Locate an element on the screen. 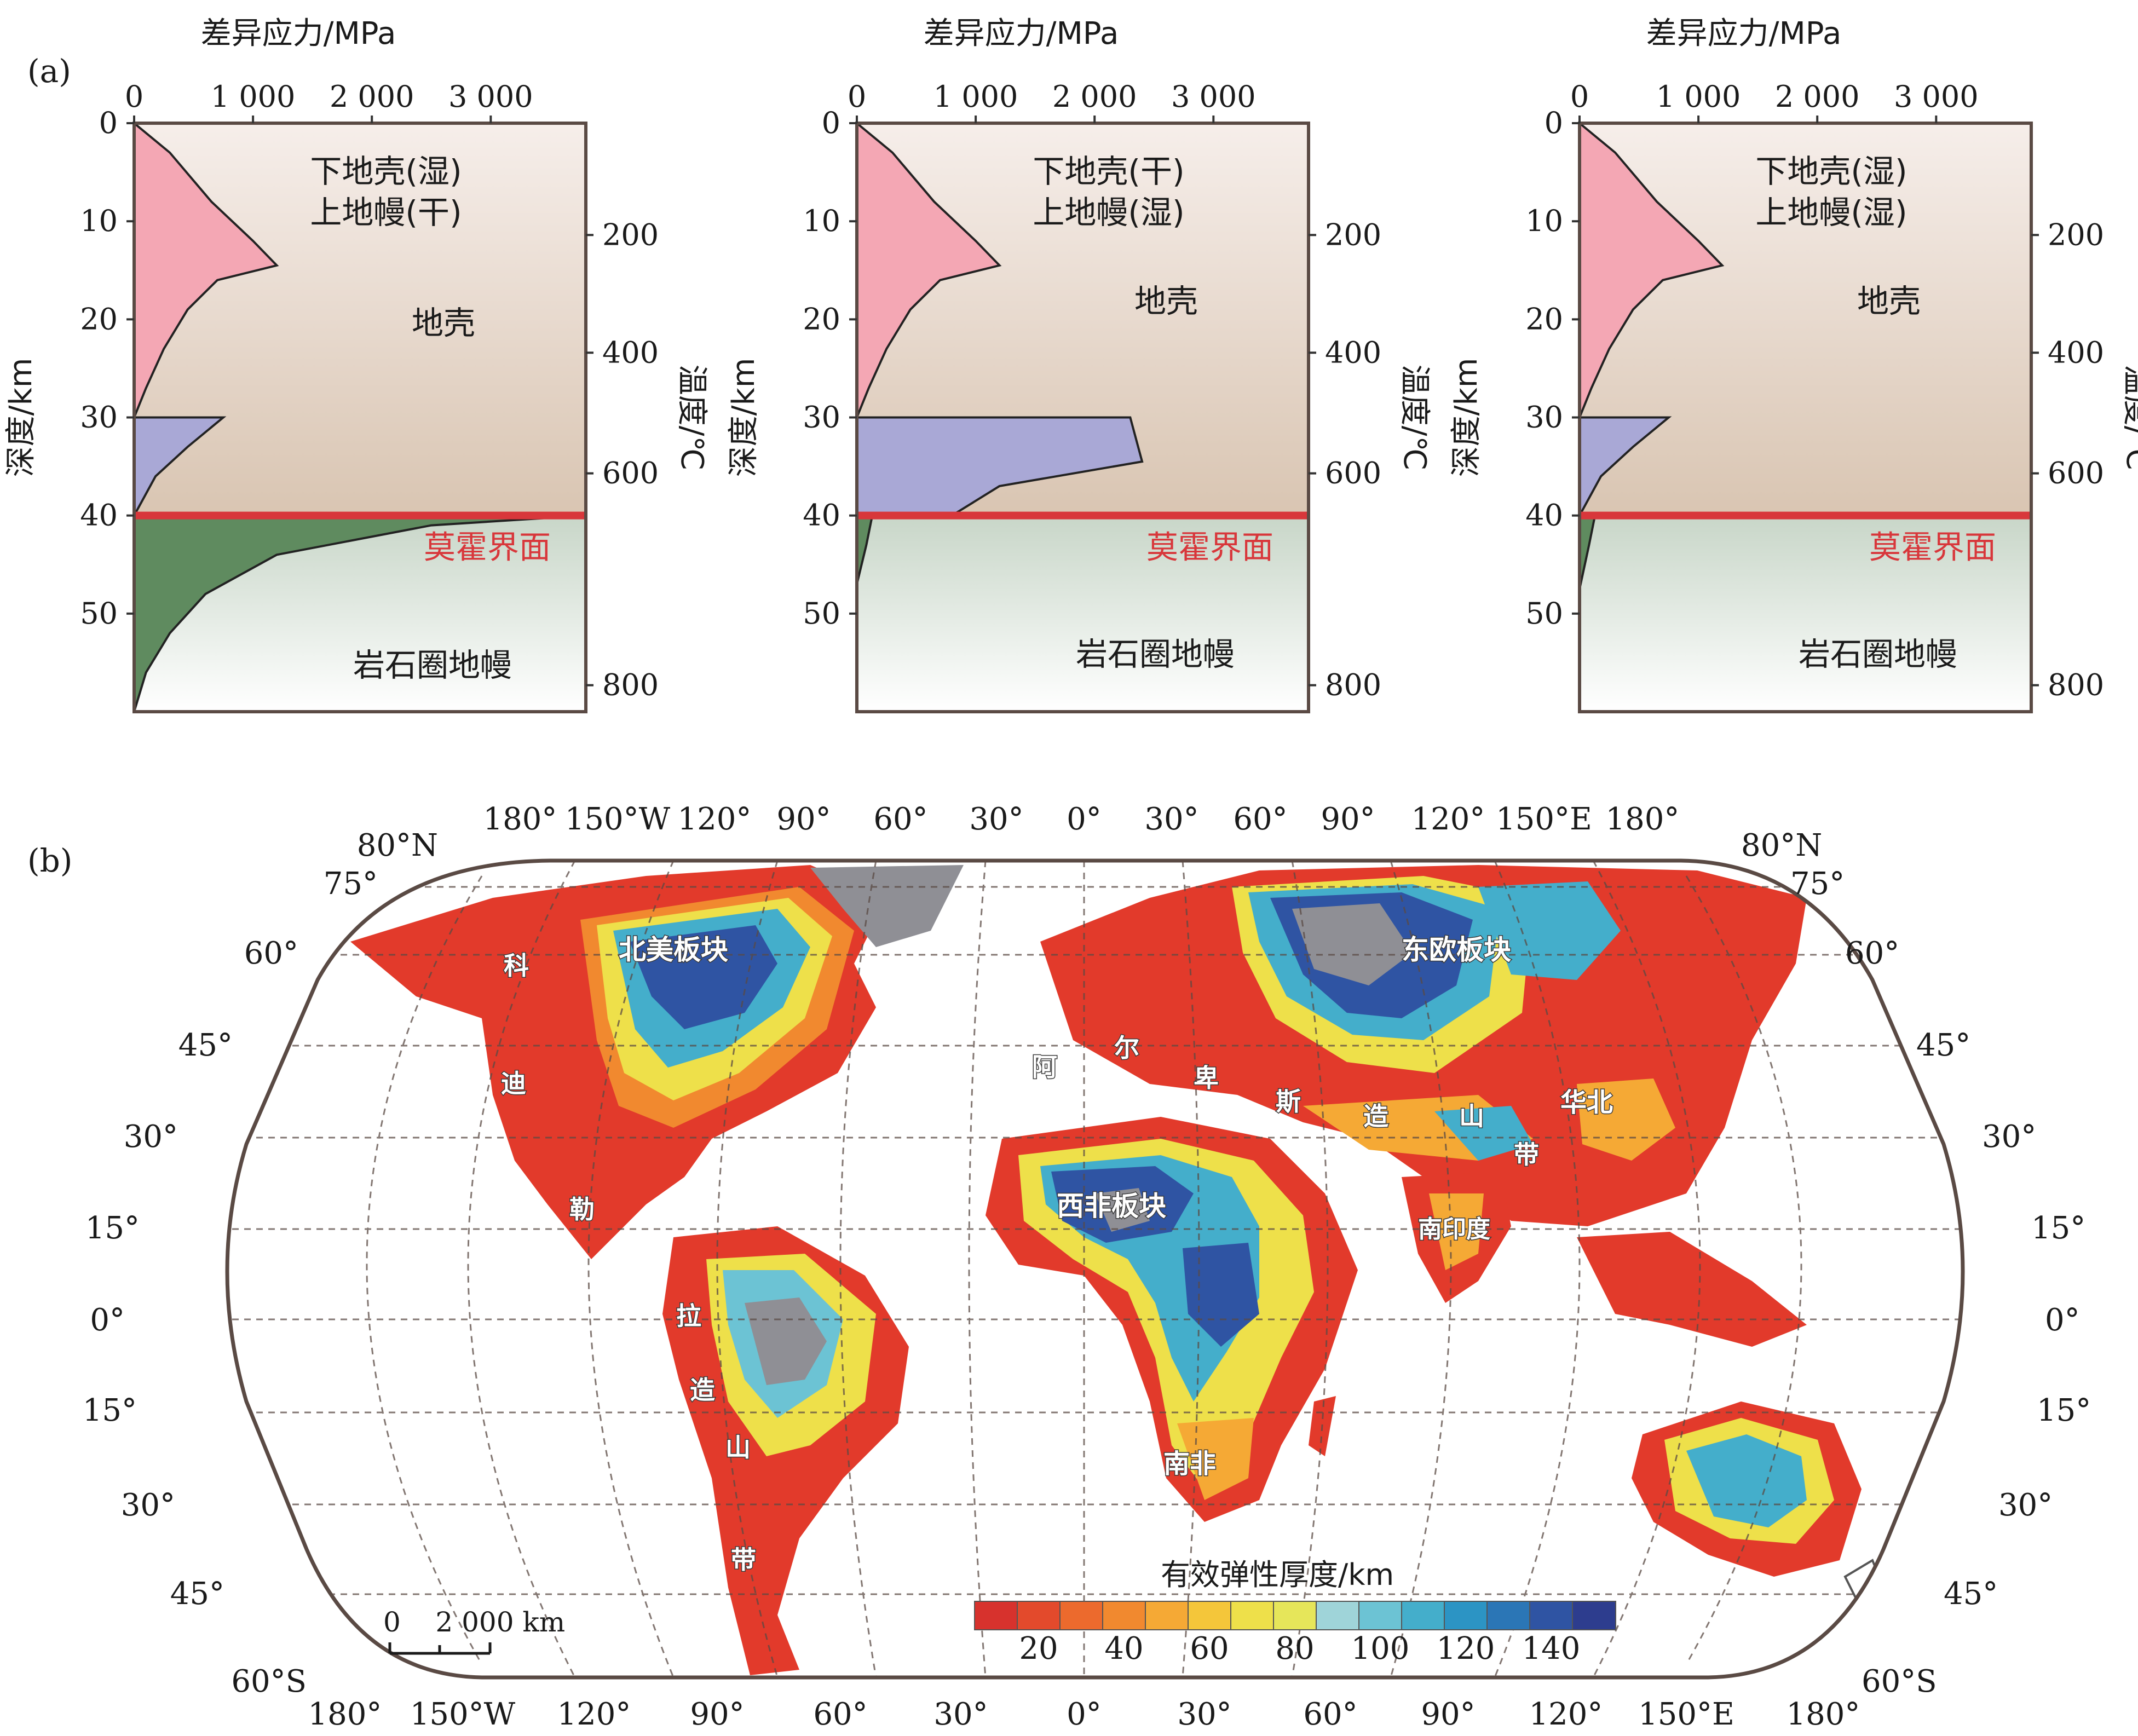  top-longitude-label: 150°E is located at coordinates (1544, 819).